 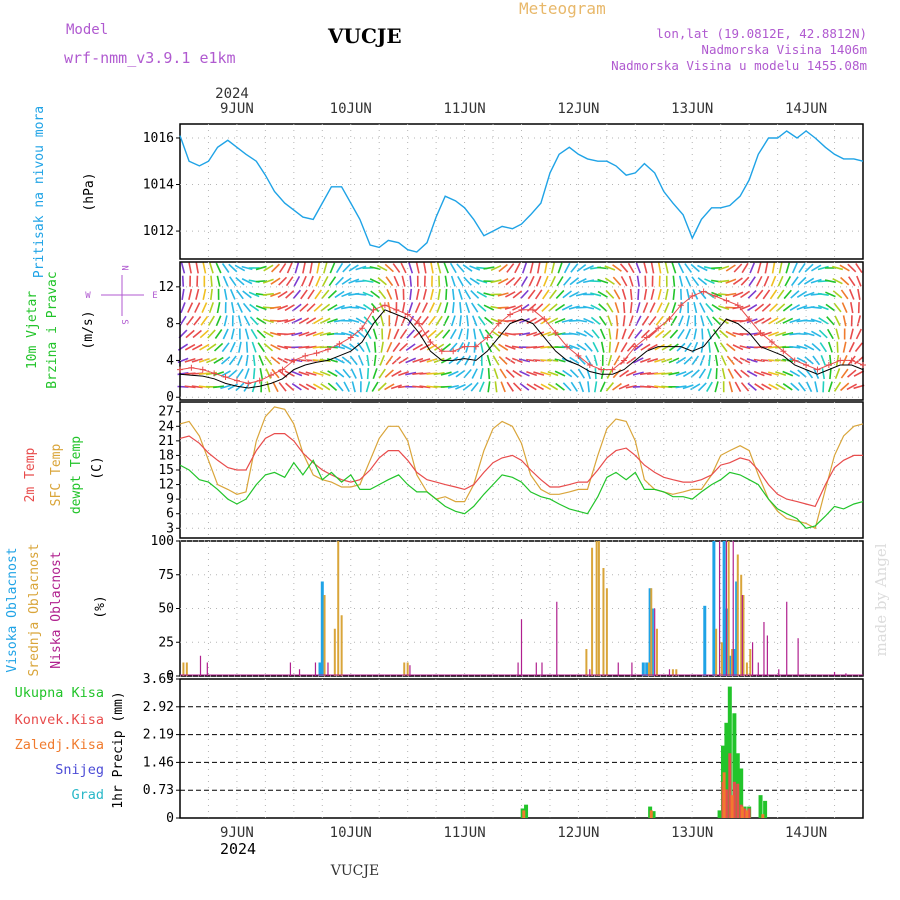 What do you see at coordinates (56, 475) in the screenshot?
I see `temp-sfc-label: SFC Temp` at bounding box center [56, 475].